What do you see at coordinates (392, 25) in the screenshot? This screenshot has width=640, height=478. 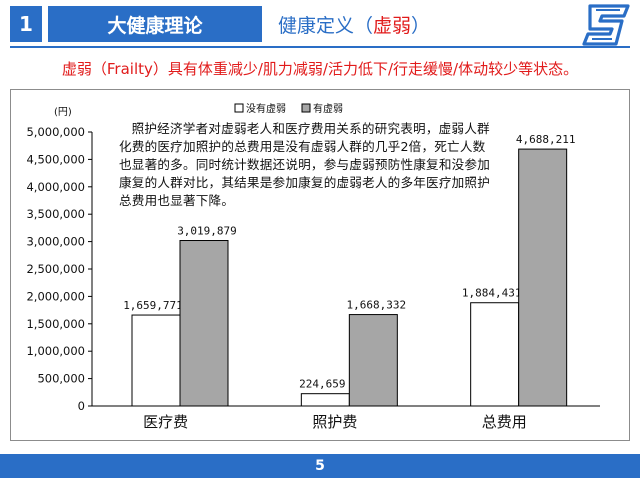 I see `subtitle-highlight: 虚弱` at bounding box center [392, 25].